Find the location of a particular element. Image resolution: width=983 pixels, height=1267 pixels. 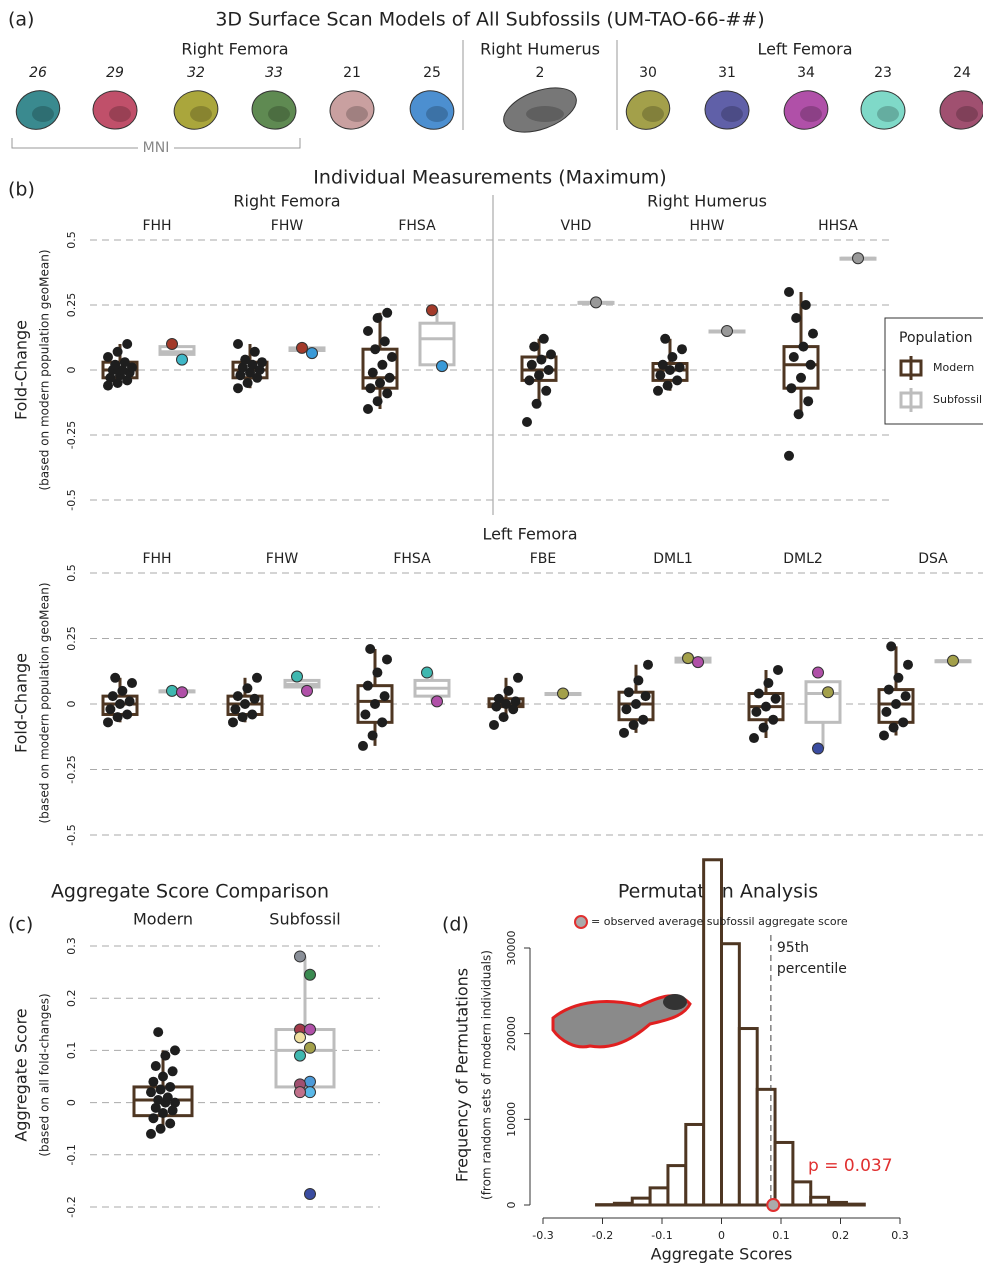

specimen-id: 34 is located at coordinates (806, 73).